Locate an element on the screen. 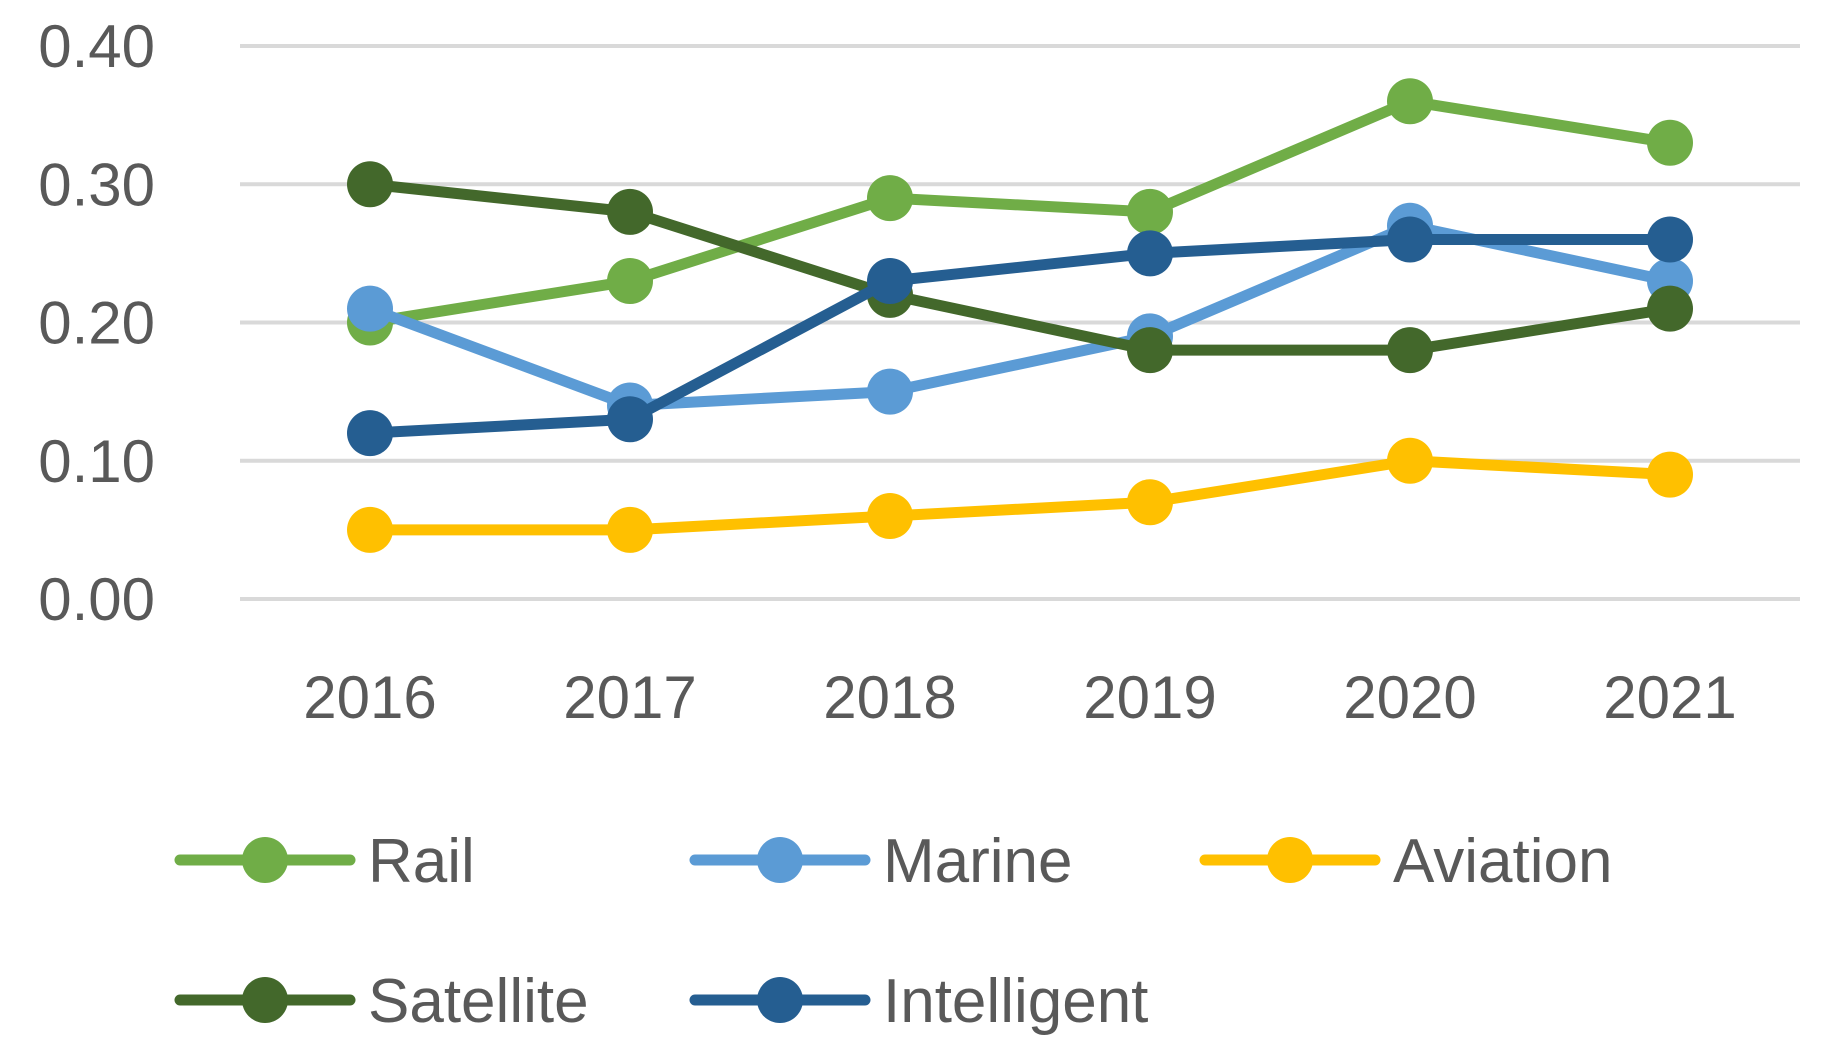 The height and width of the screenshot is (1049, 1825). series-line-intelligent is located at coordinates (1020, 336).